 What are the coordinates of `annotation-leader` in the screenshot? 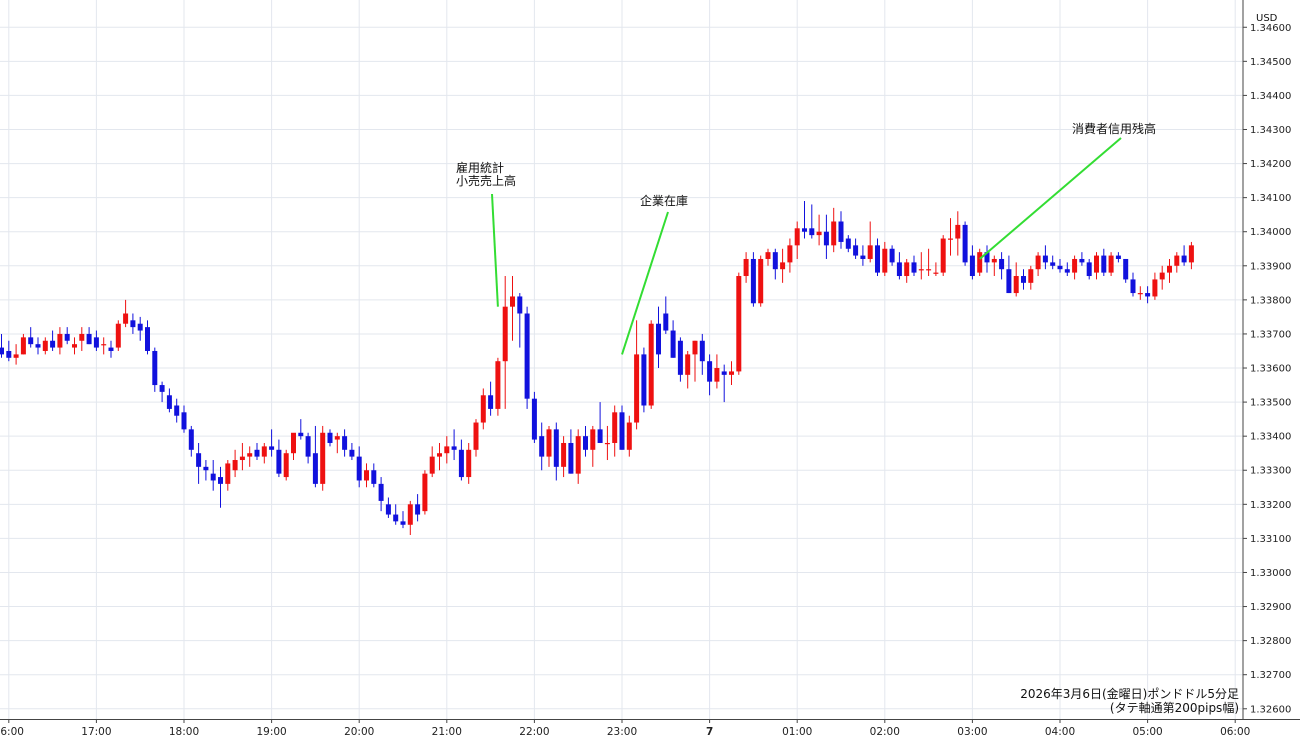 It's located at (645, 283).